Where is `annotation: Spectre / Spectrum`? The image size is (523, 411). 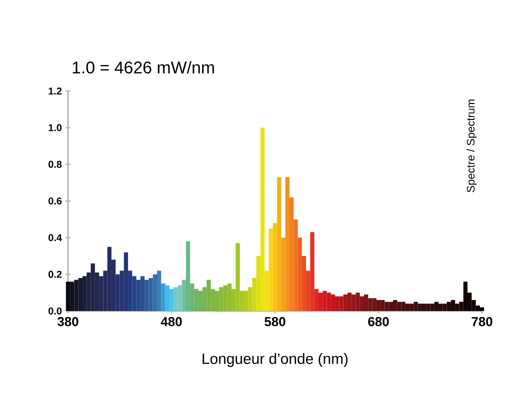
annotation: Spectre / Spectrum is located at coordinates (471, 146).